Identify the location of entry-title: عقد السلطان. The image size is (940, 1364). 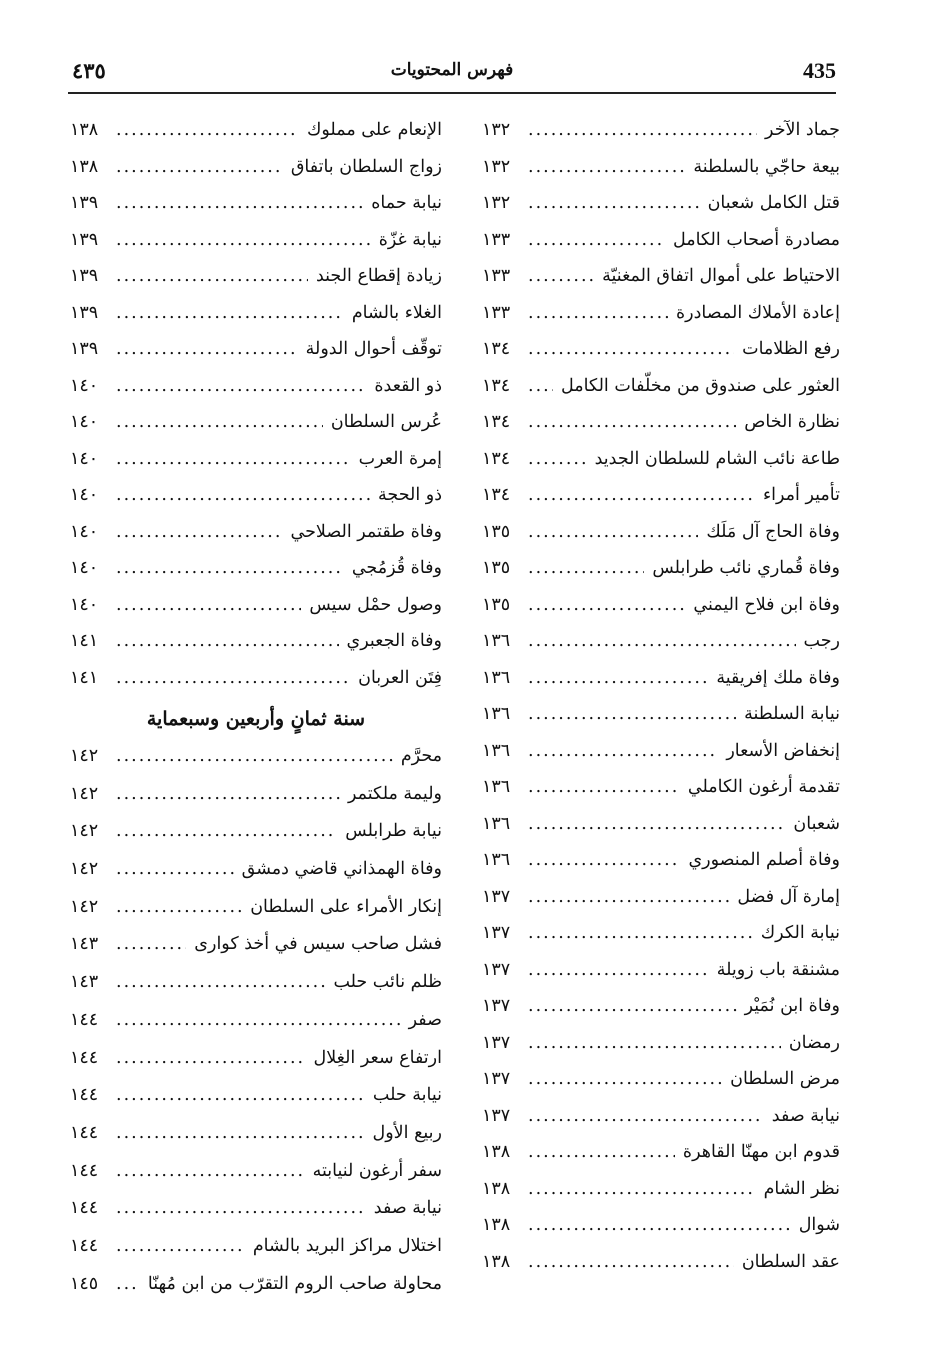
(790, 1261).